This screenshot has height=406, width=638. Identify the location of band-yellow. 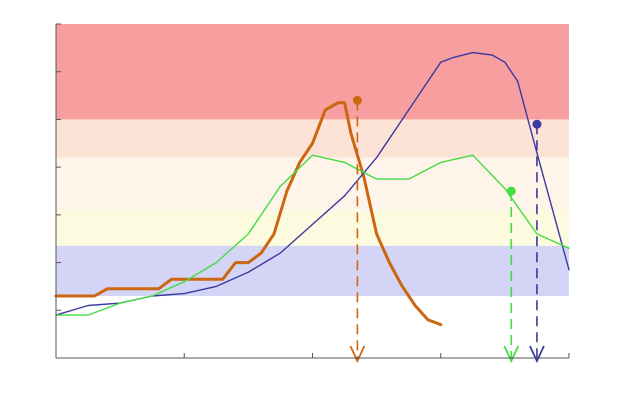
(312, 228).